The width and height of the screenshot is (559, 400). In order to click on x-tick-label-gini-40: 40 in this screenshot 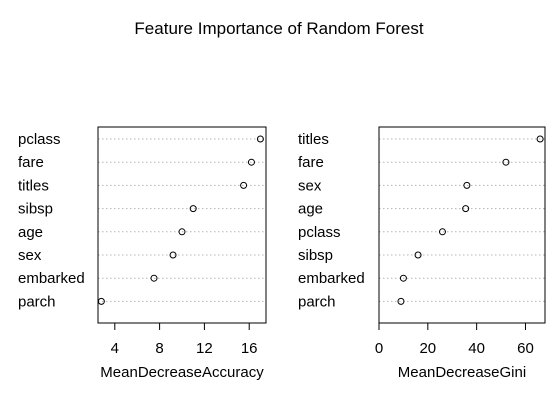, I will do `click(476, 348)`.